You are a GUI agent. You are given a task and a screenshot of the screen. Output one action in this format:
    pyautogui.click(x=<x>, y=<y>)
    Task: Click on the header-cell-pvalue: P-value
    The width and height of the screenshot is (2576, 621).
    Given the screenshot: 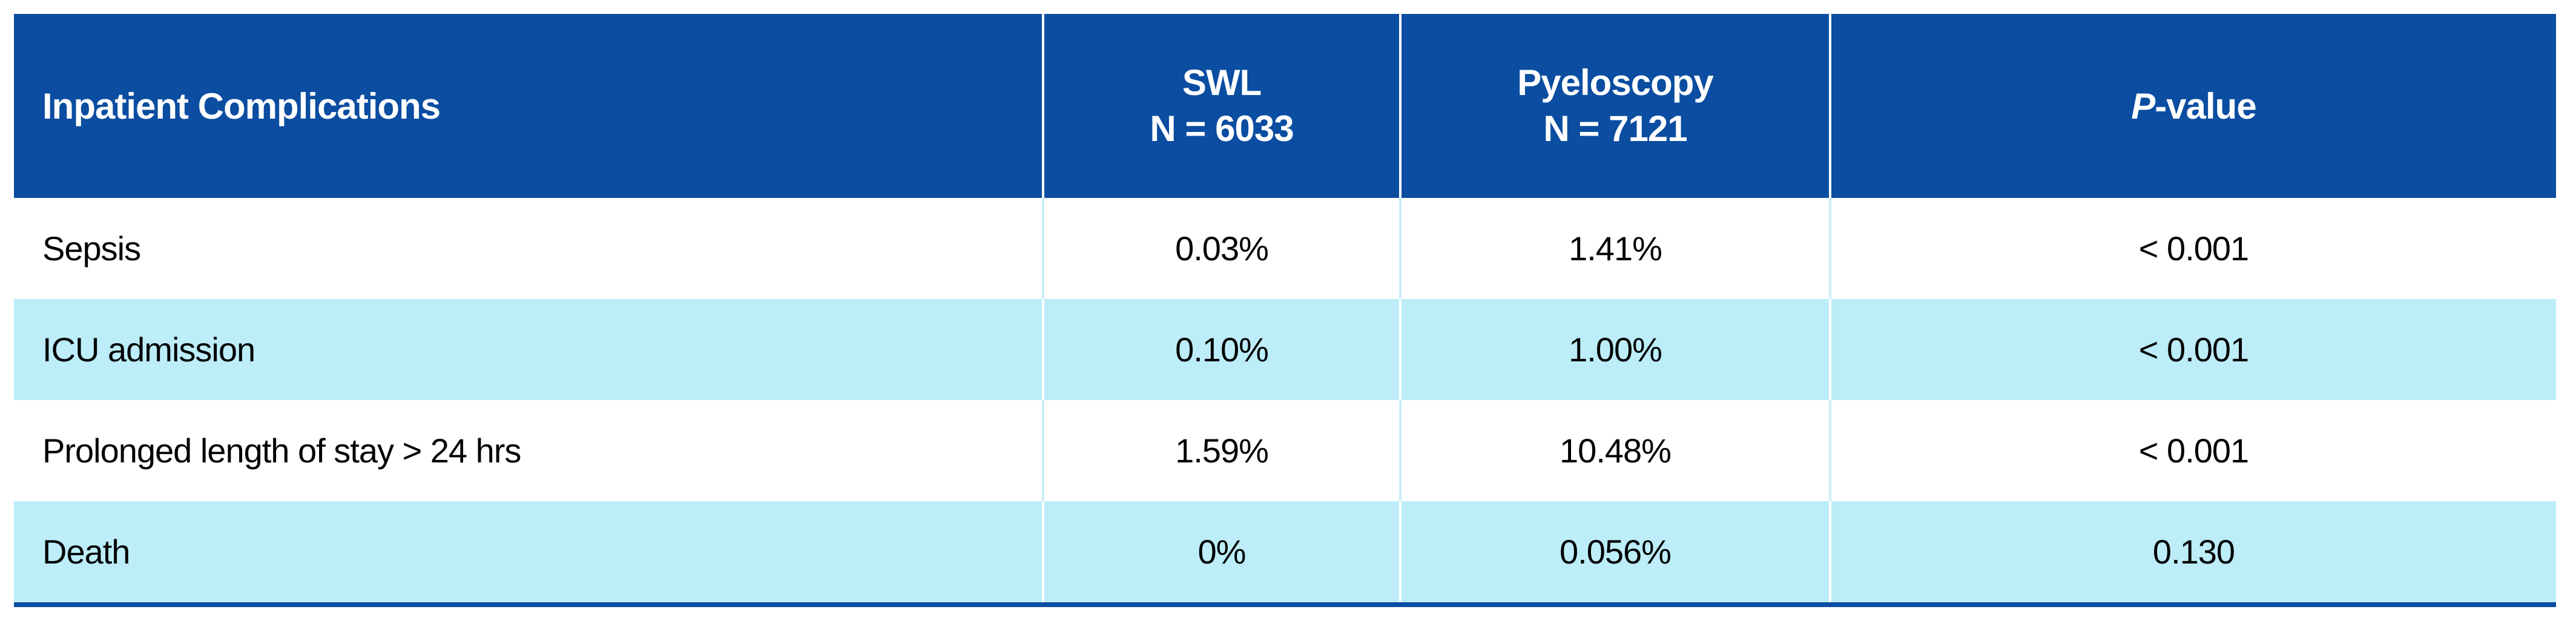 What is the action you would take?
    pyautogui.click(x=2192, y=106)
    